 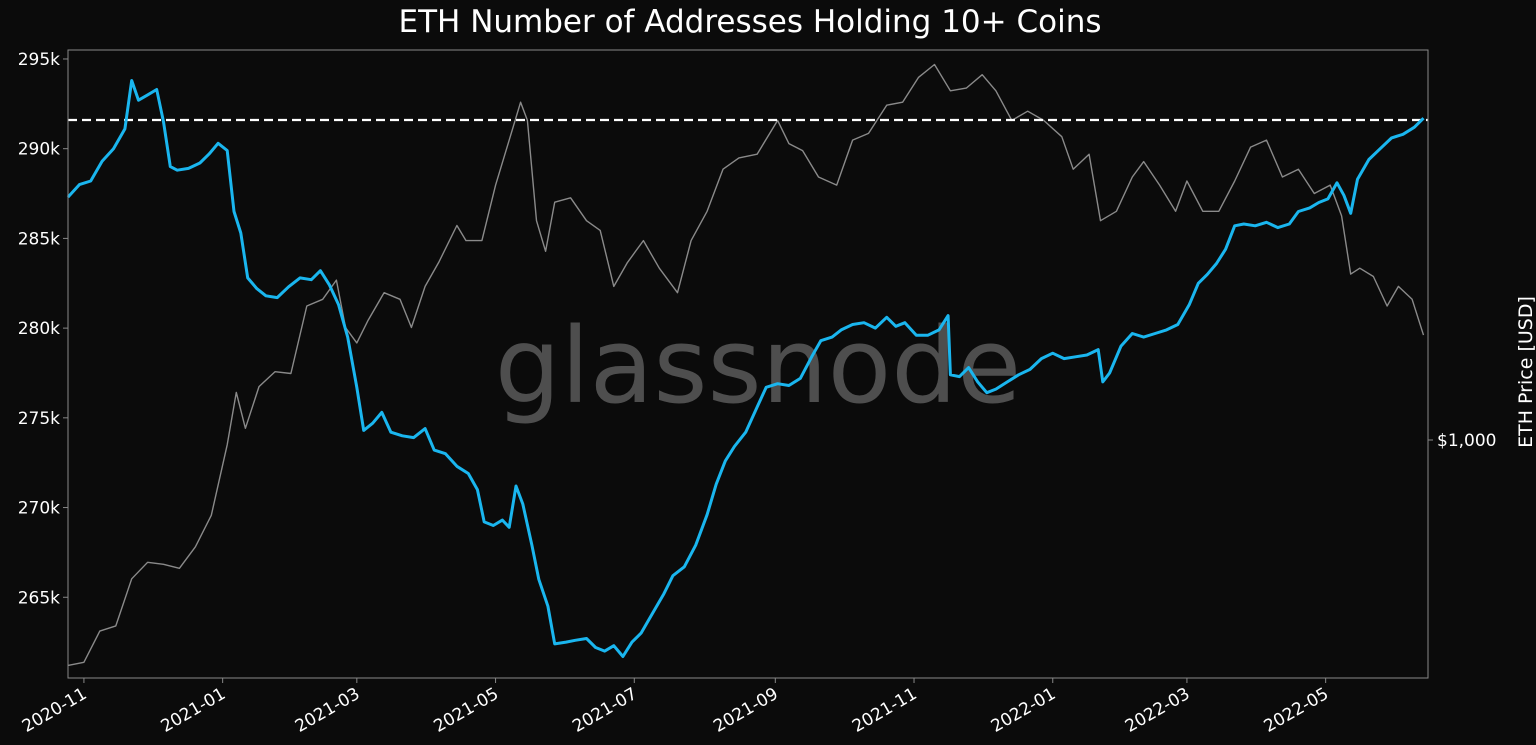 What do you see at coordinates (1297, 710) in the screenshot?
I see `x-tick-label: 2022-05` at bounding box center [1297, 710].